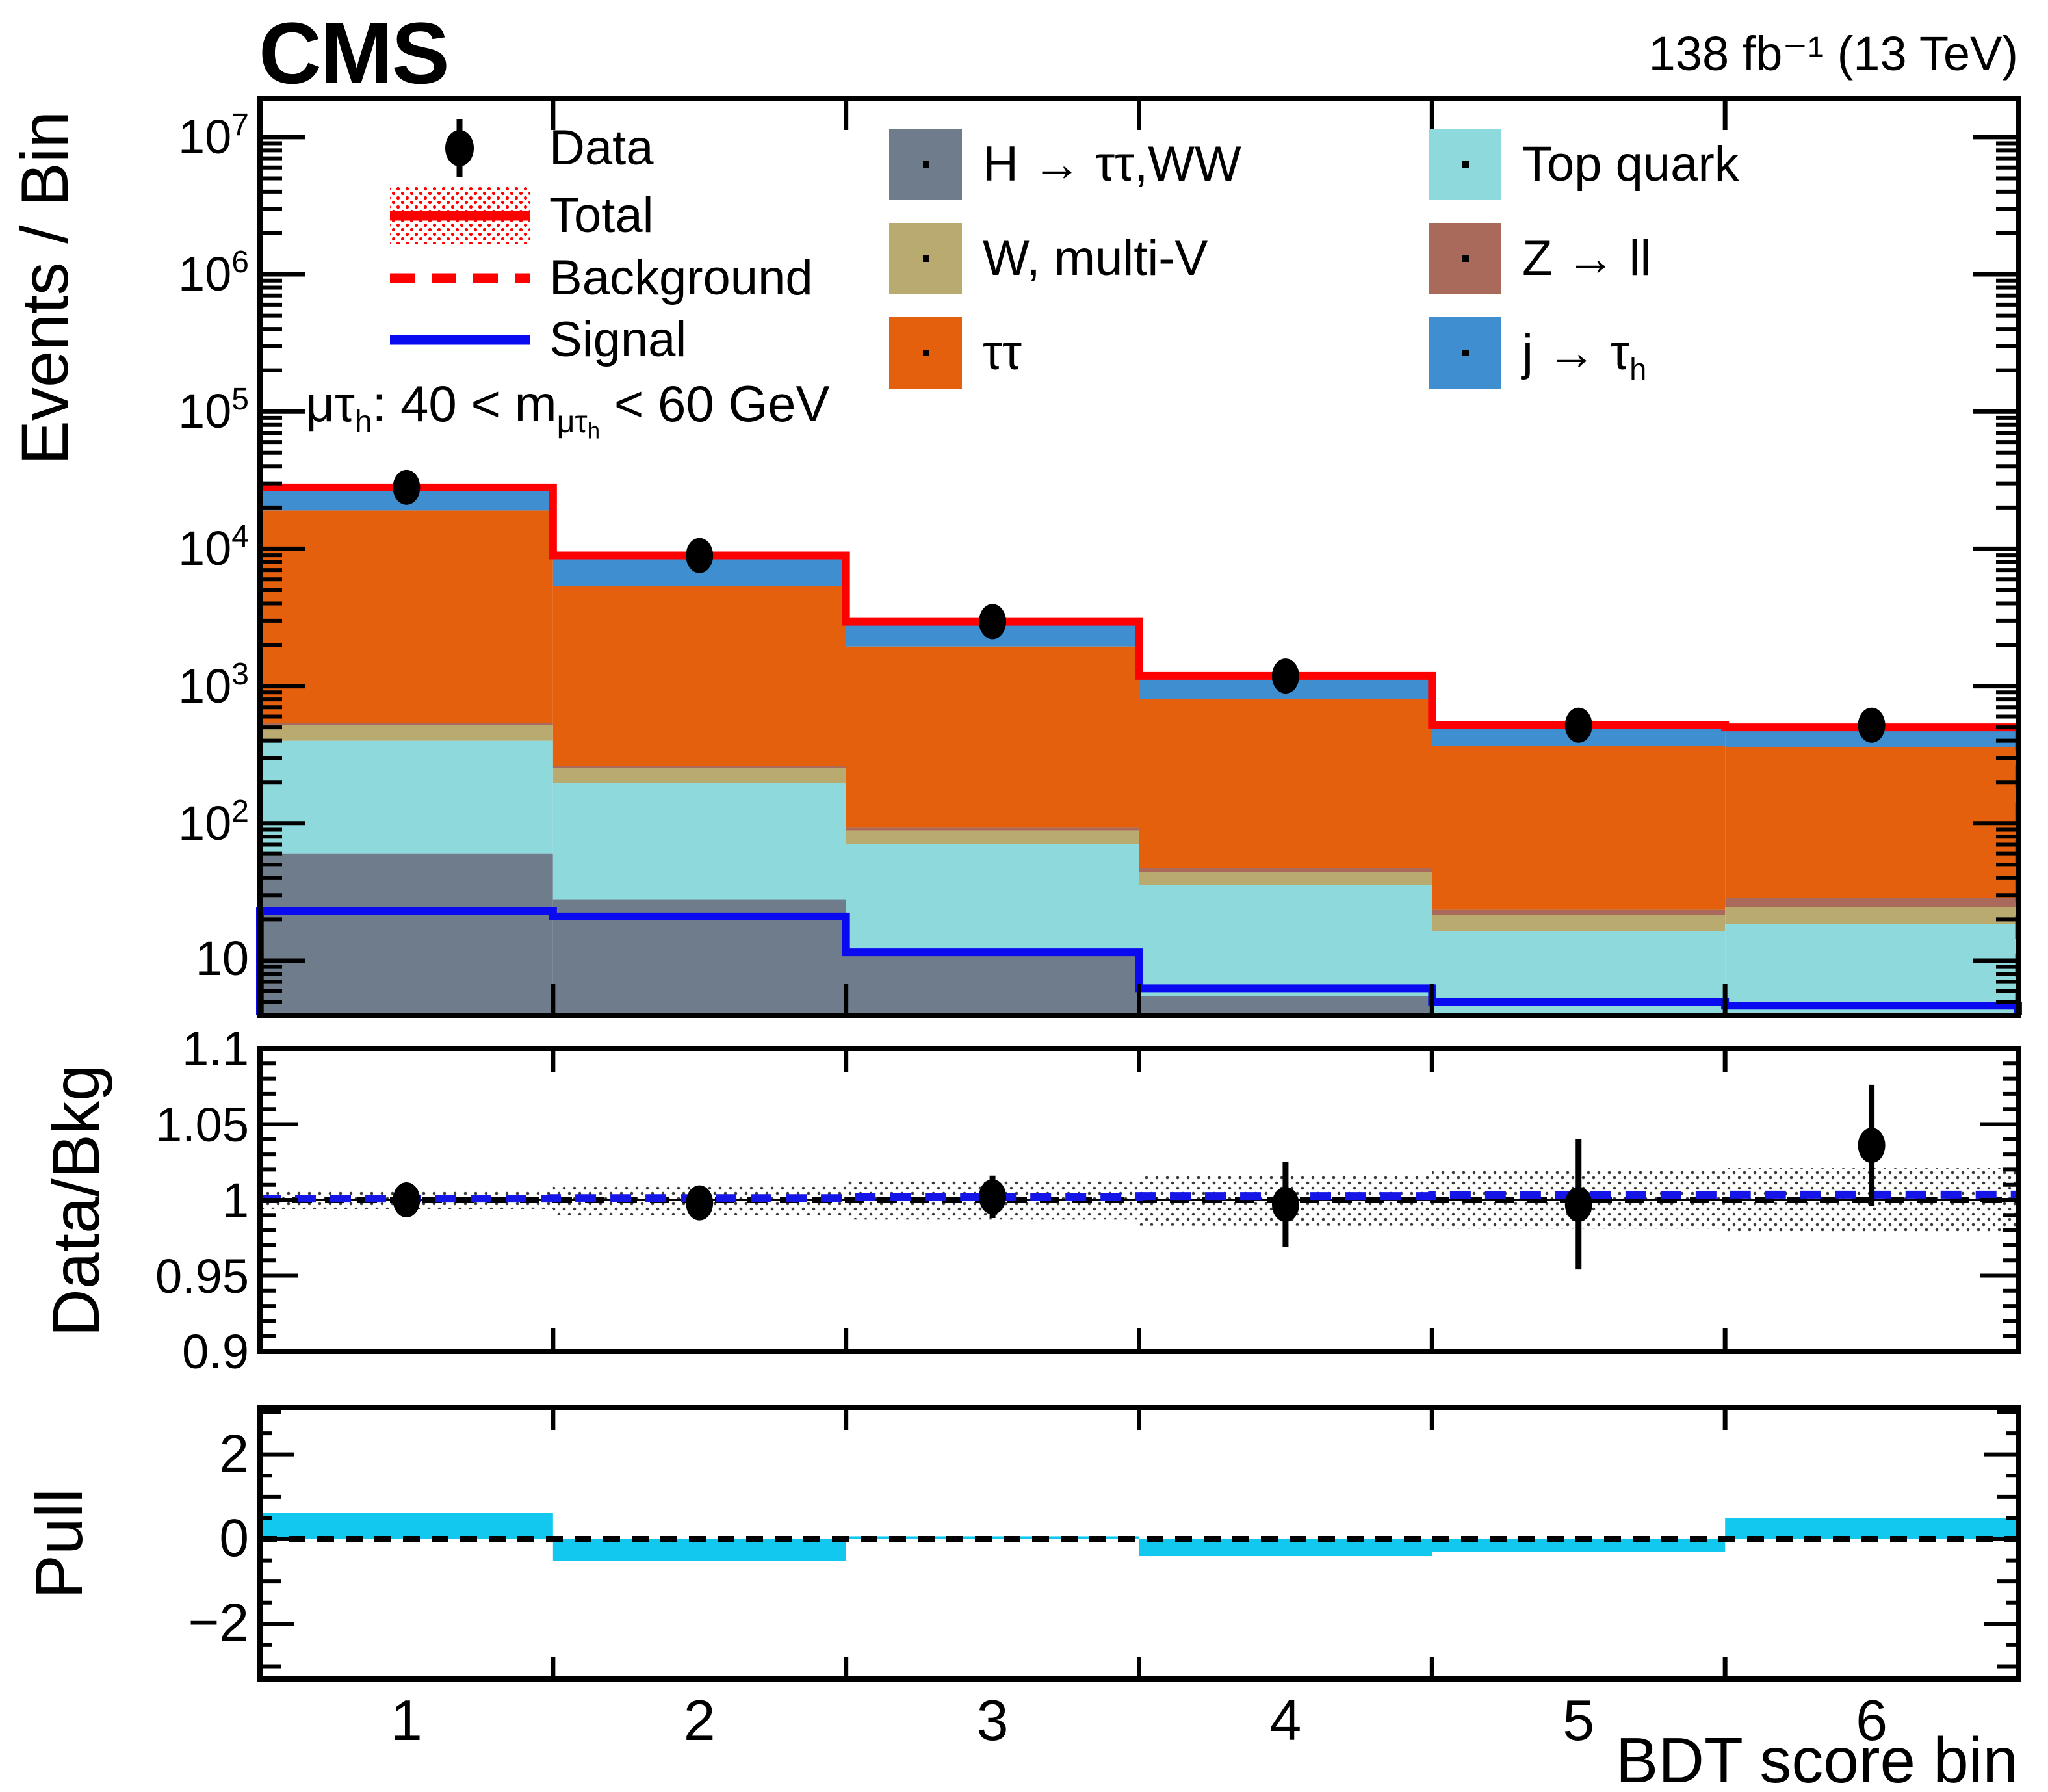 Image resolution: width=2048 pixels, height=1792 pixels. I want to click on ratio-y-tick-label: 0.95, so click(202, 1276).